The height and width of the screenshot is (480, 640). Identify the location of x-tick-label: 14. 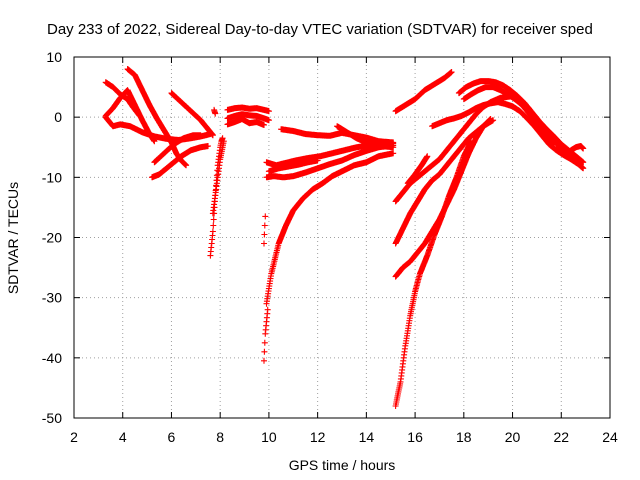
(367, 437).